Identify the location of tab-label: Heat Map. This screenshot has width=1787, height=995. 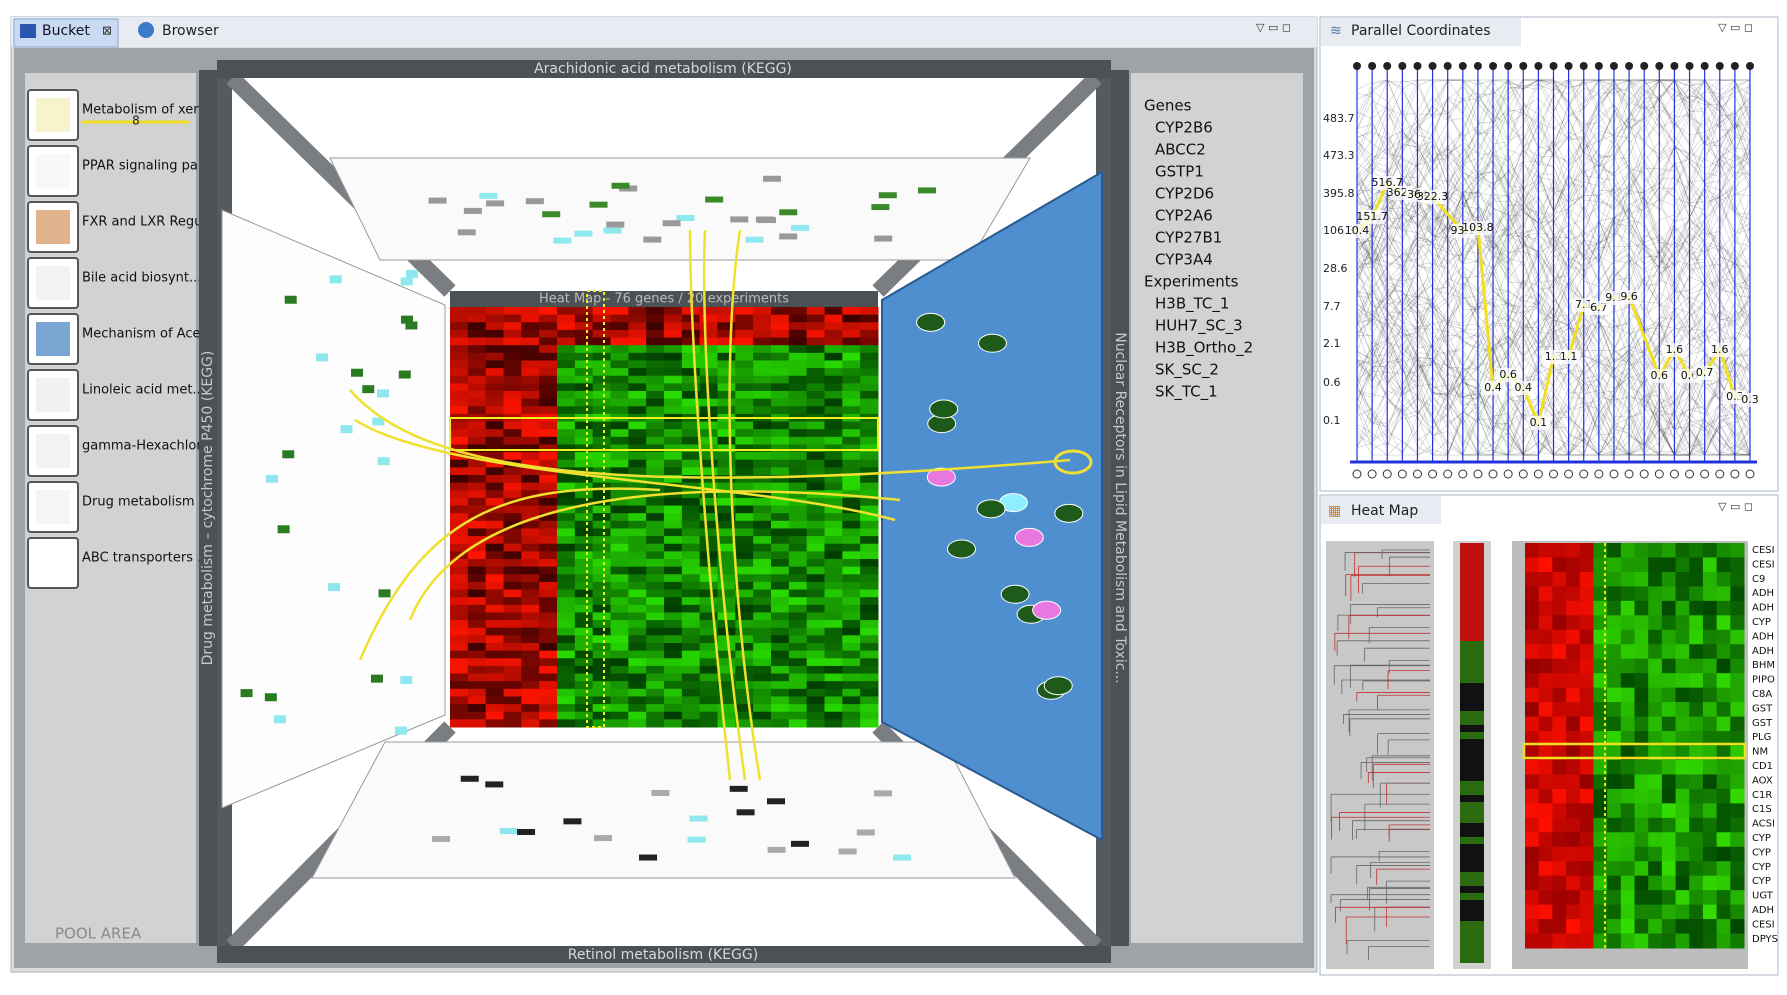
(1384, 511).